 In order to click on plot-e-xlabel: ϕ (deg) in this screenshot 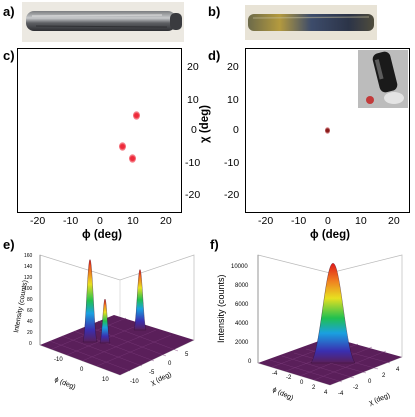, I will do `click(64, 383)`.